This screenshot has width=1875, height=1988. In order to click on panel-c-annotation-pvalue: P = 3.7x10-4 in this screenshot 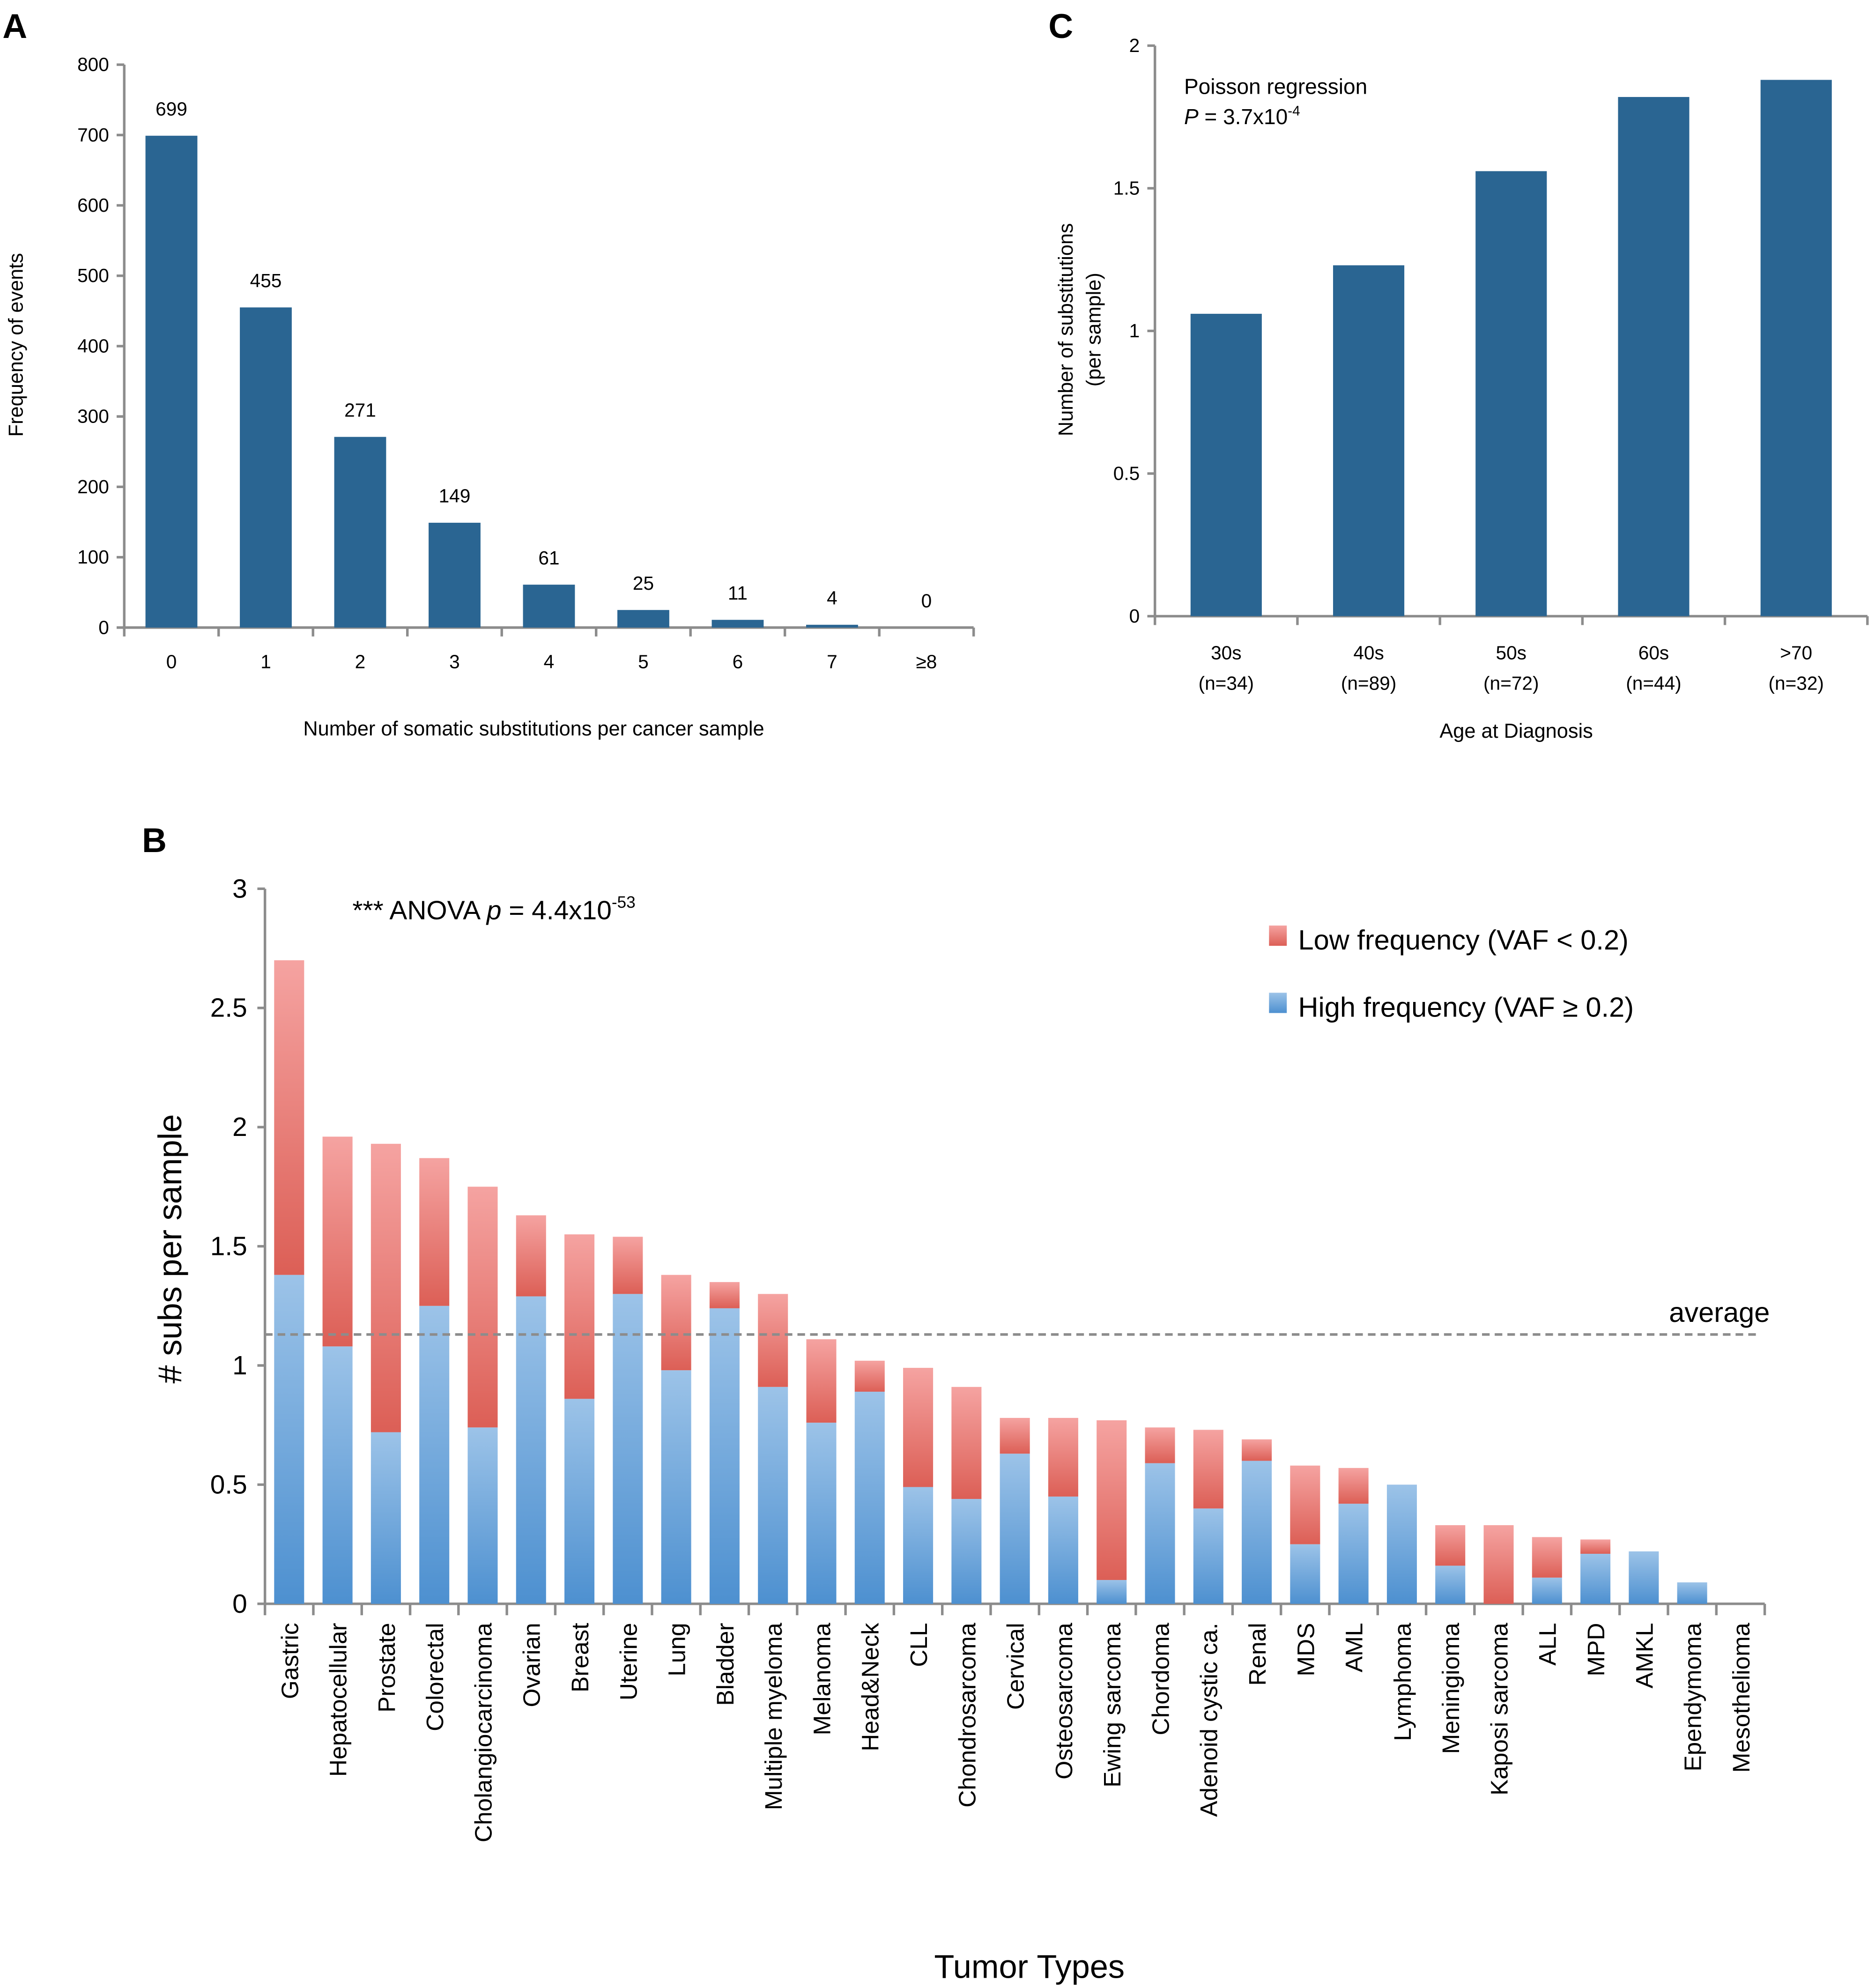, I will do `click(1242, 116)`.